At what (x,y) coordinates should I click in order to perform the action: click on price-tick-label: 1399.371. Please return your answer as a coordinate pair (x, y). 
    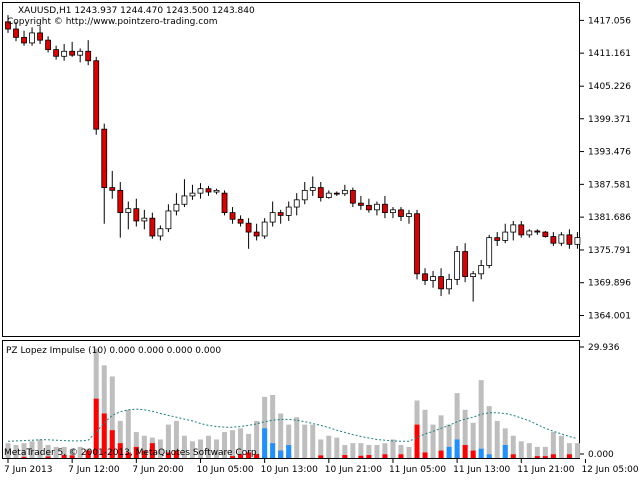
    Looking at the image, I should click on (609, 120).